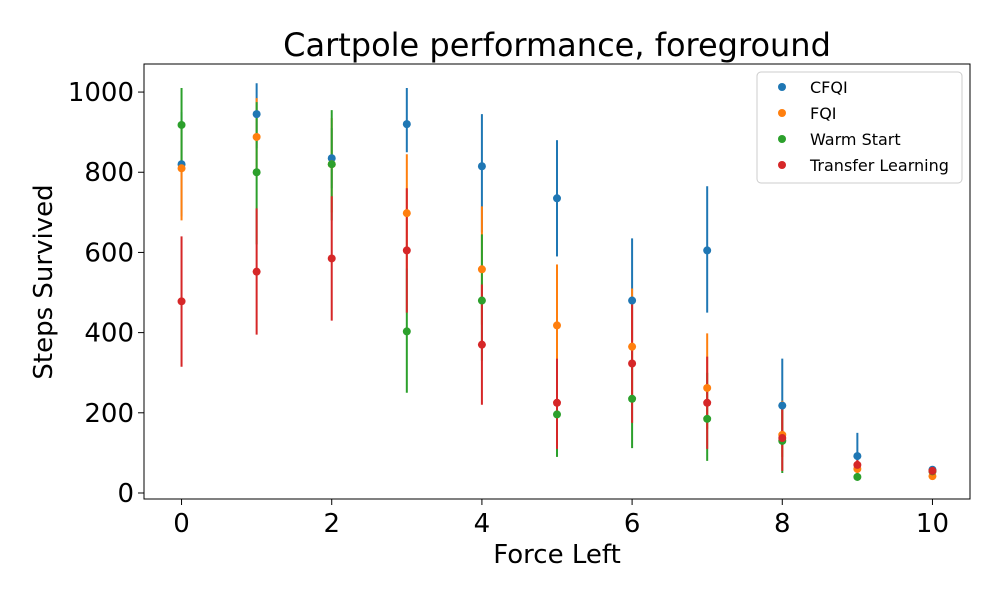 The width and height of the screenshot is (1000, 600). What do you see at coordinates (106, 293) in the screenshot?
I see `y-axis: 0 200 400 600 800 1000` at bounding box center [106, 293].